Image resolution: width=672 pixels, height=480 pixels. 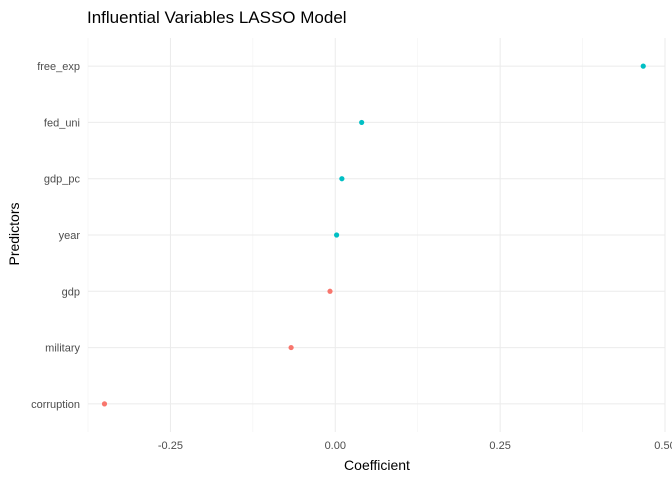 What do you see at coordinates (62, 180) in the screenshot?
I see `y-tick-label-gdp_pc: gdp_pc` at bounding box center [62, 180].